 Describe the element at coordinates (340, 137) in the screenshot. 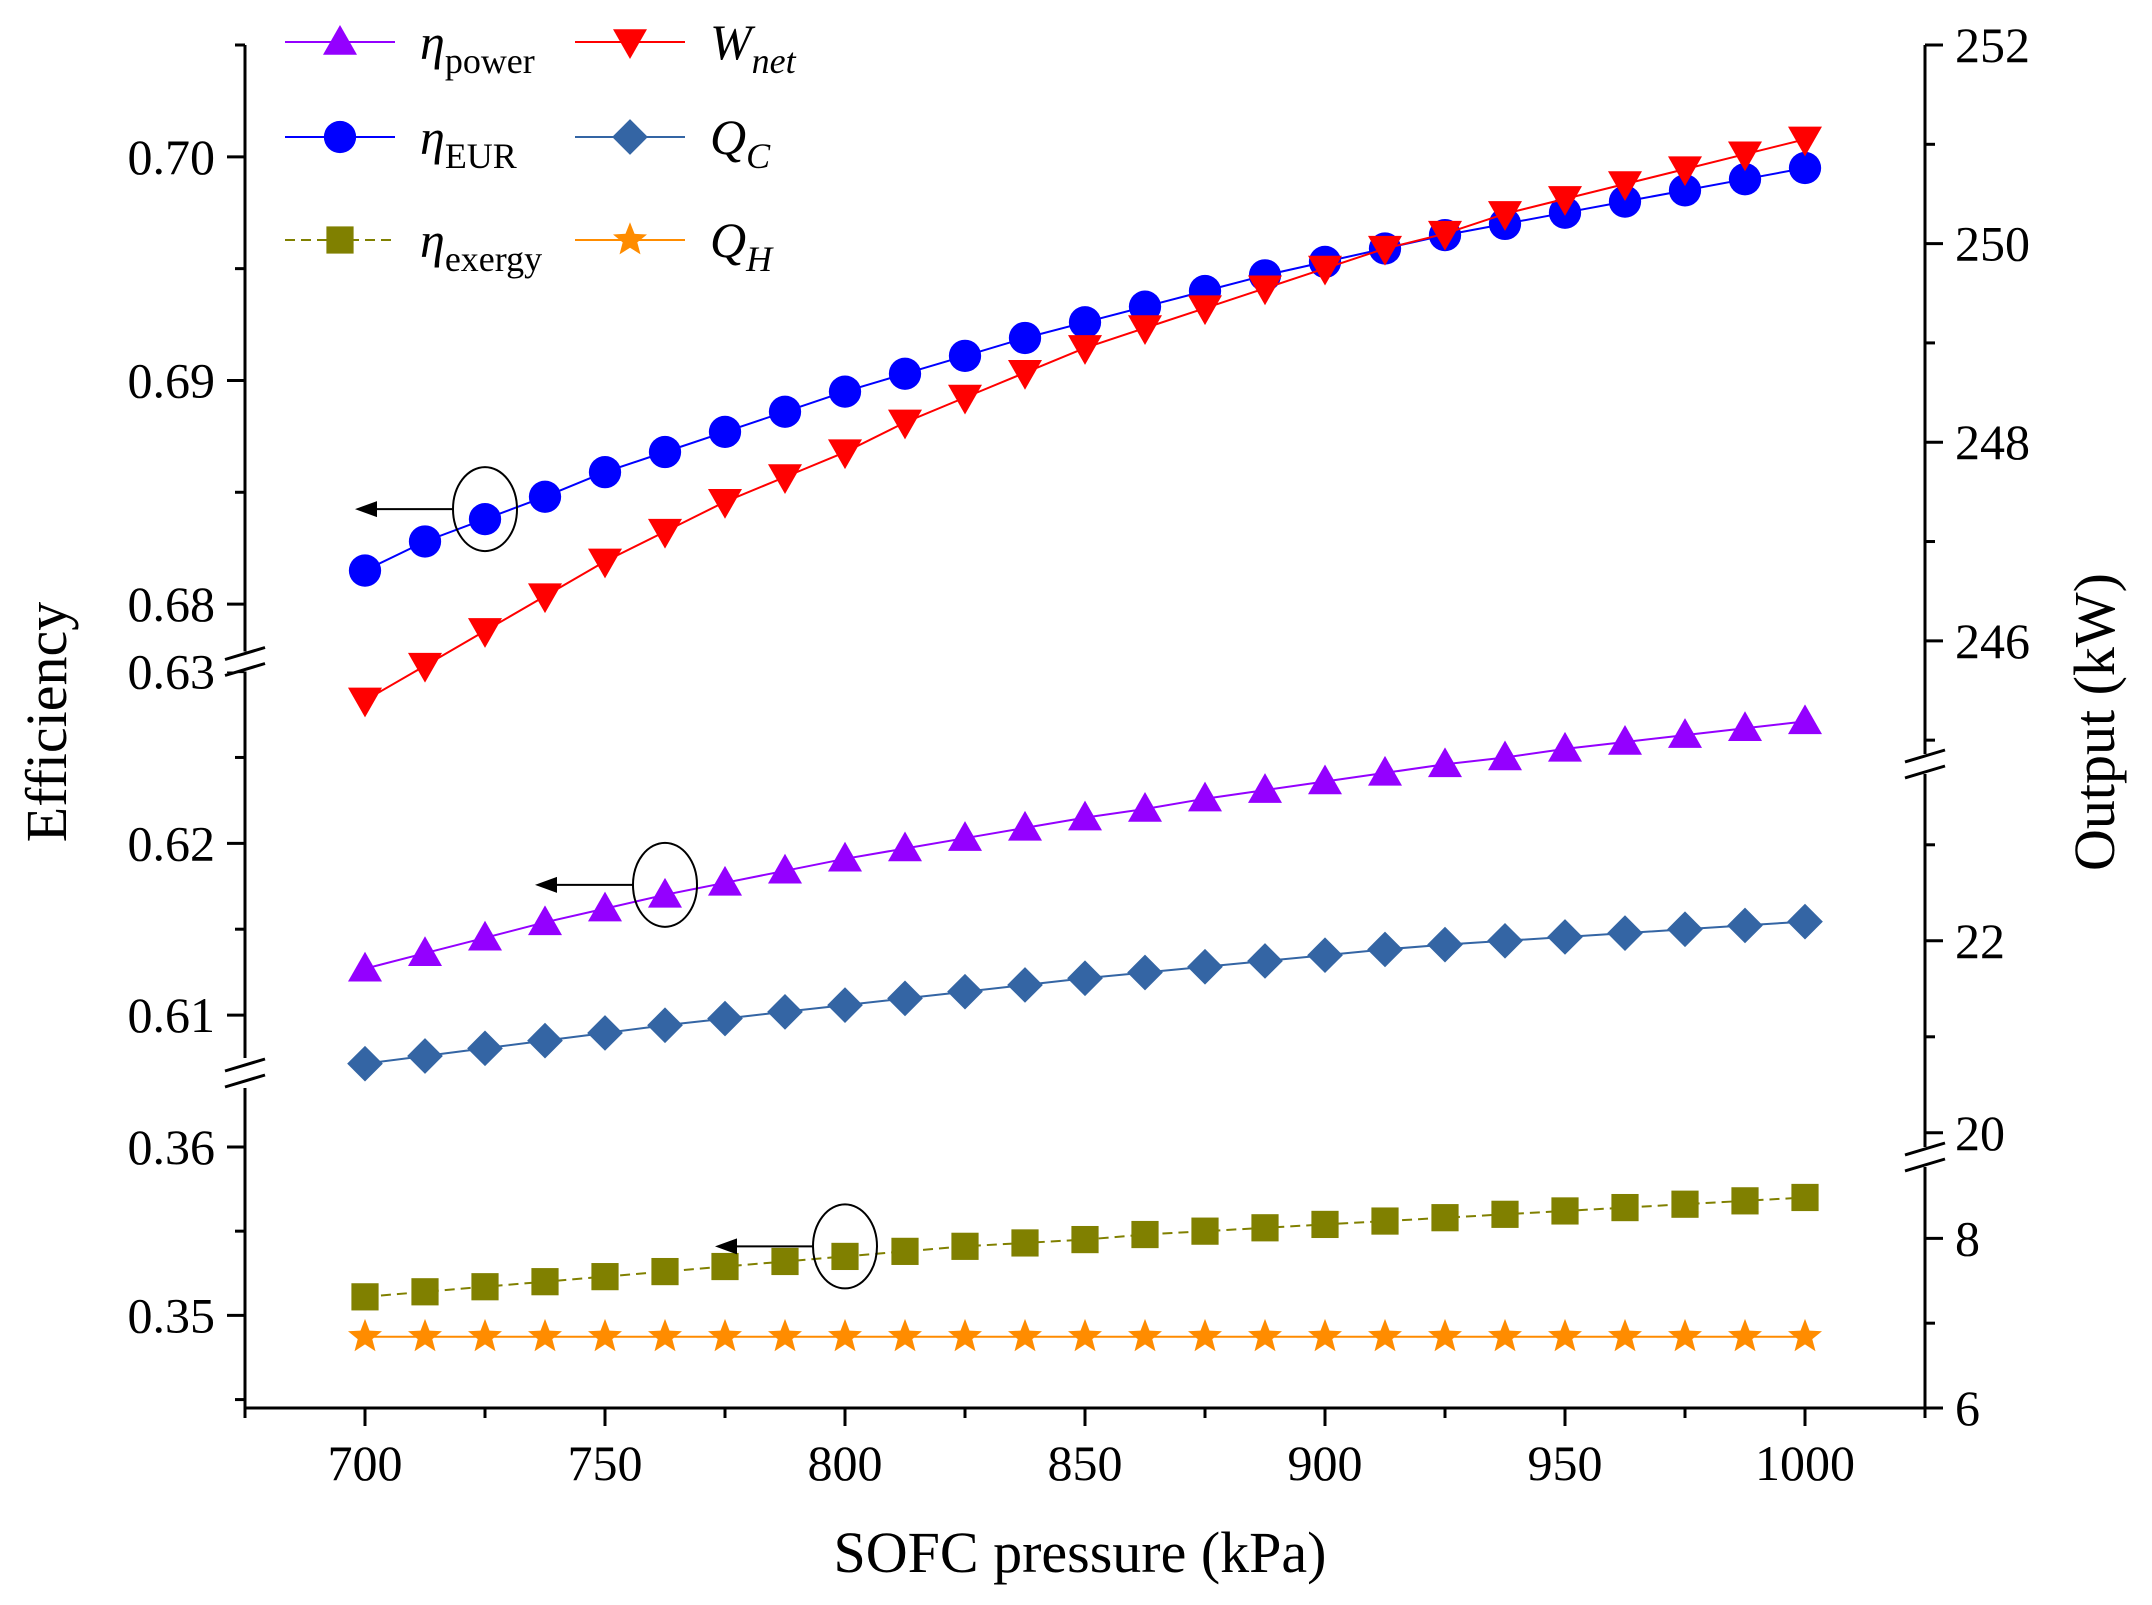

I see `legend-marker` at that location.